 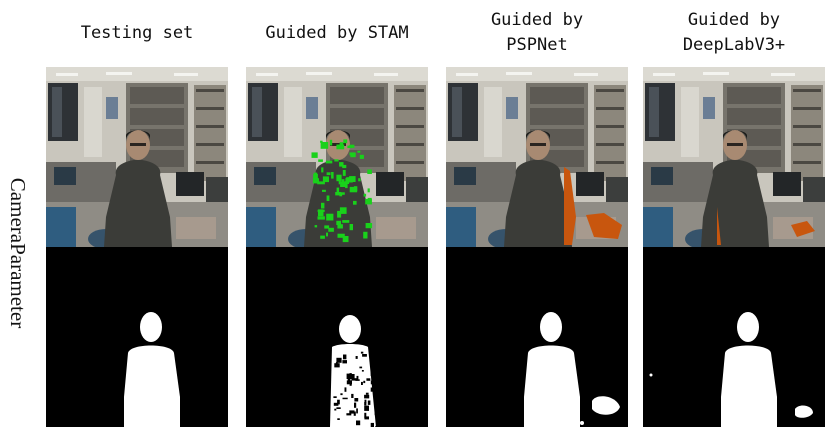 I want to click on deeplab-overlay-edge, so click(x=719, y=226).